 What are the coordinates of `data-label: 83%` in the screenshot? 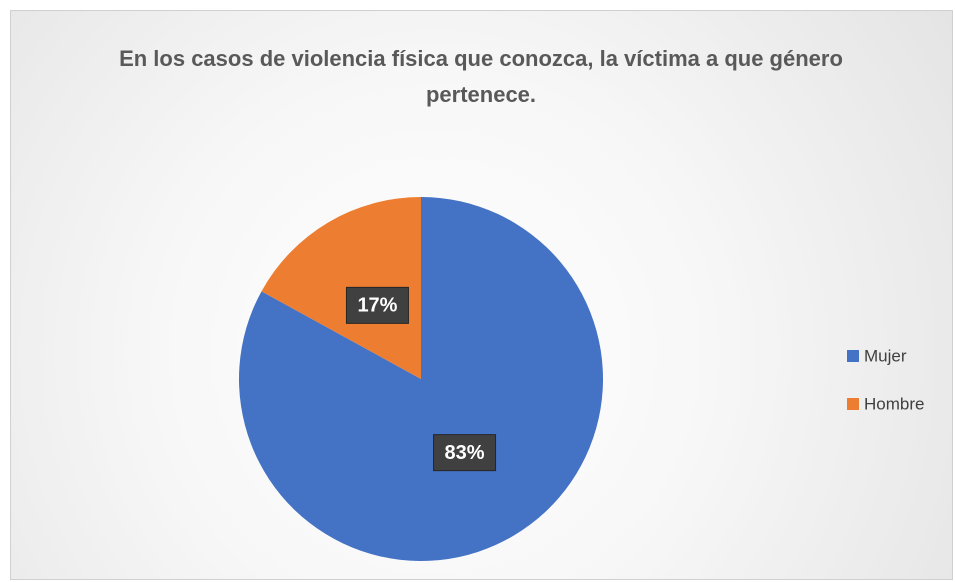 It's located at (465, 453).